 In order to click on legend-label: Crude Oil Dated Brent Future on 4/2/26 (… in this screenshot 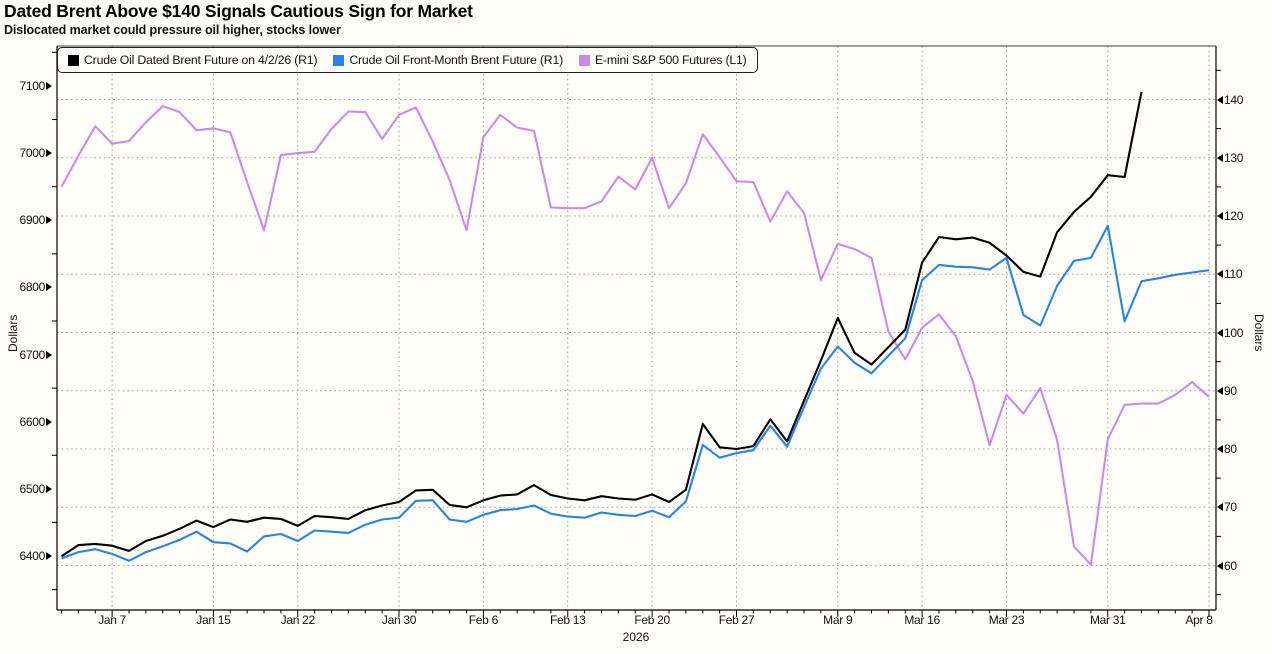, I will do `click(201, 60)`.